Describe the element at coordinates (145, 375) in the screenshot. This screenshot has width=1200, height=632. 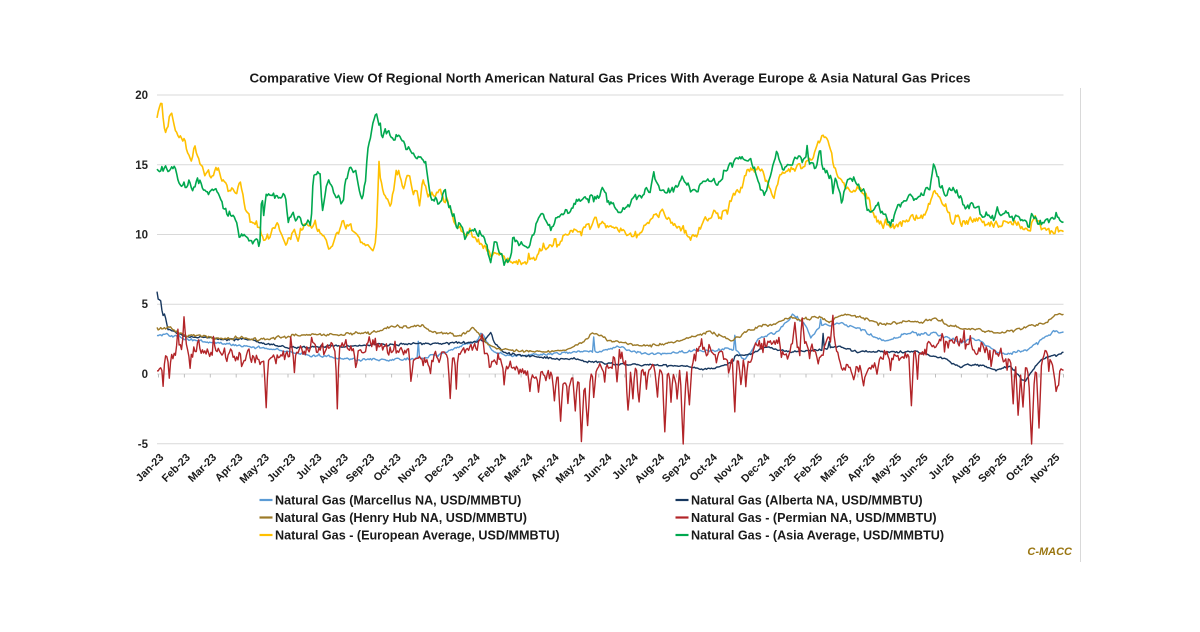
I see `svg-text: 0` at that location.